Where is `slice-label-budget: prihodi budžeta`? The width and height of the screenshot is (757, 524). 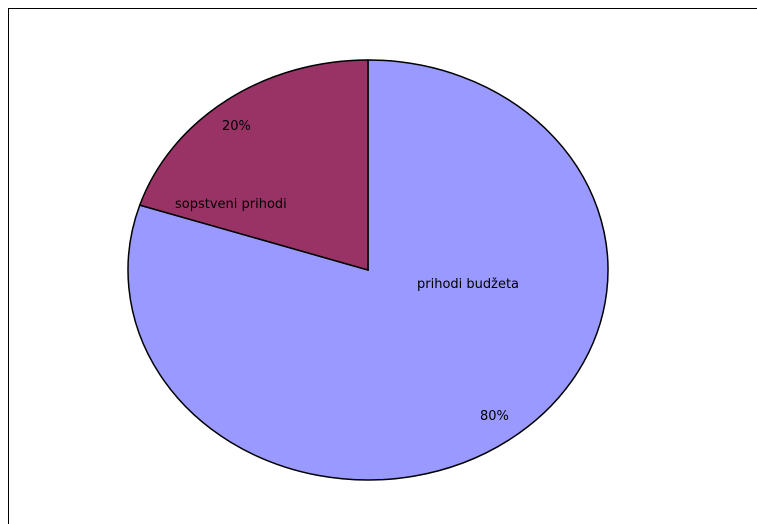 slice-label-budget: prihodi budžeta is located at coordinates (468, 284).